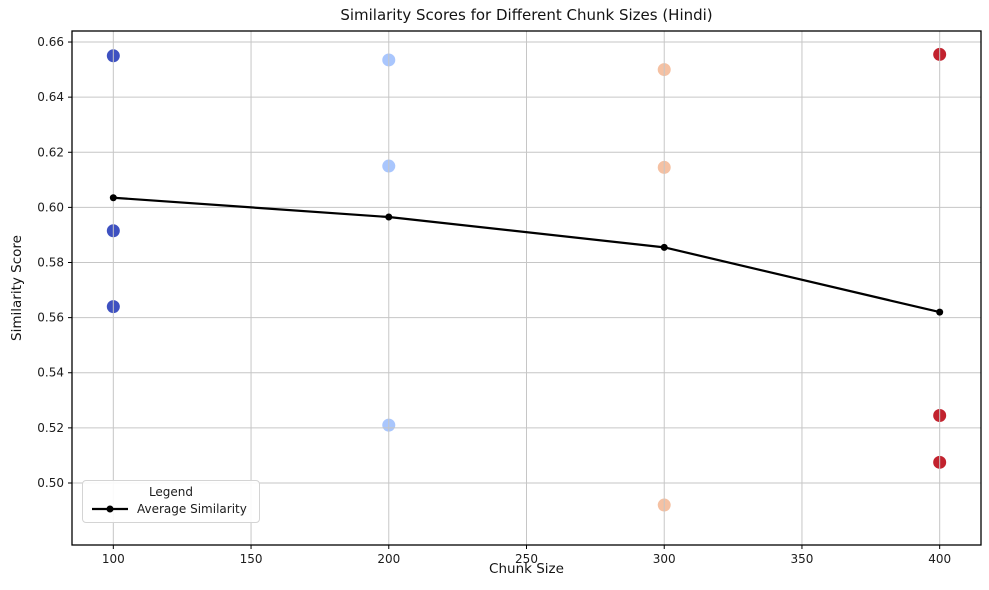  I want to click on legend-entry-label: Average Similarity, so click(192, 509).